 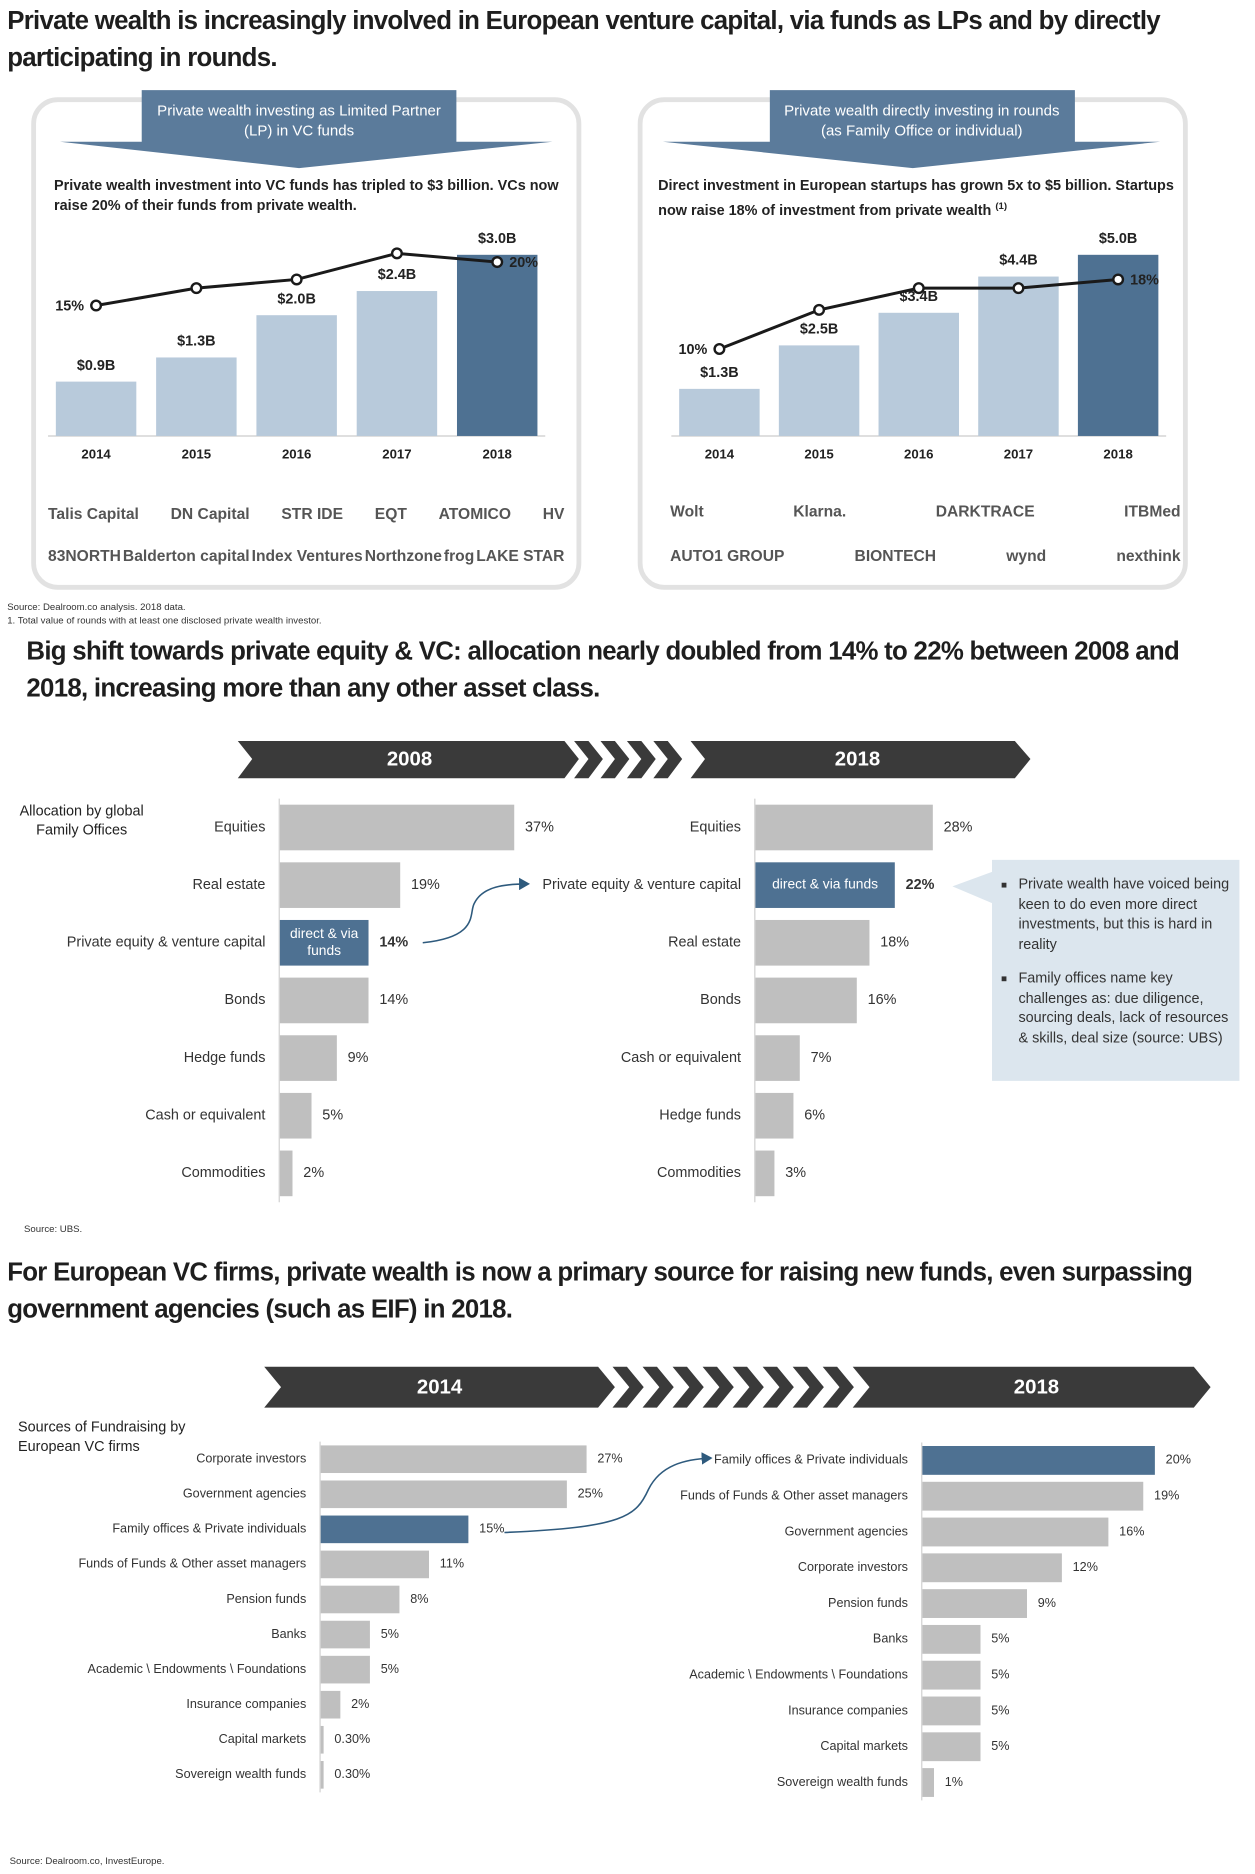 What do you see at coordinates (87, 1861) in the screenshot?
I see `source: Source: Dealroom.co, InvestEurope.` at bounding box center [87, 1861].